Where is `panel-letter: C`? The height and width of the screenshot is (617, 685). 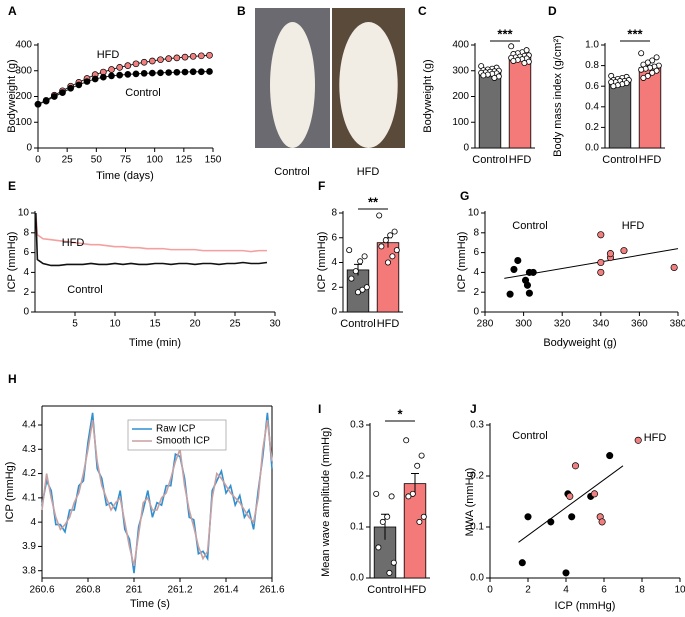
panel-letter: C is located at coordinates (422, 11).